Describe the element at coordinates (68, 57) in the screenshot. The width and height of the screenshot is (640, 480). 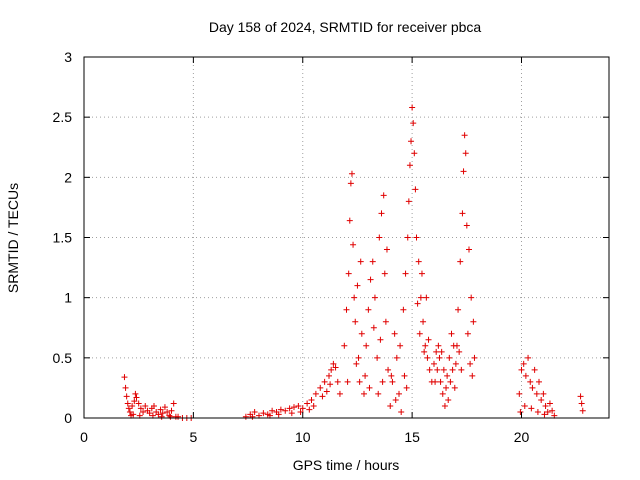
I see `y-tick-label: 3` at that location.